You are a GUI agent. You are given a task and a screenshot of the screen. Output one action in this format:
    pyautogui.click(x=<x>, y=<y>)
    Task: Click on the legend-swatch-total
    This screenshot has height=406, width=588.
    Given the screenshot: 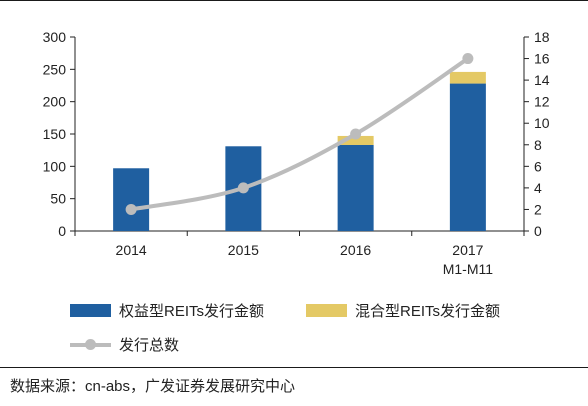 What is the action you would take?
    pyautogui.click(x=90, y=344)
    